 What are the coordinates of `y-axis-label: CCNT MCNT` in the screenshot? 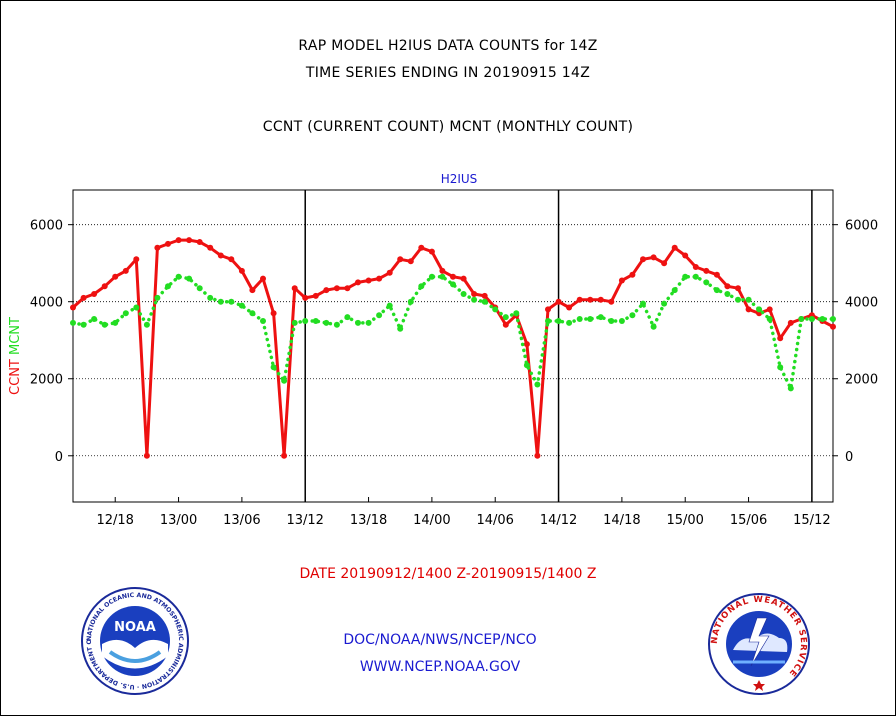 It's located at (15, 356).